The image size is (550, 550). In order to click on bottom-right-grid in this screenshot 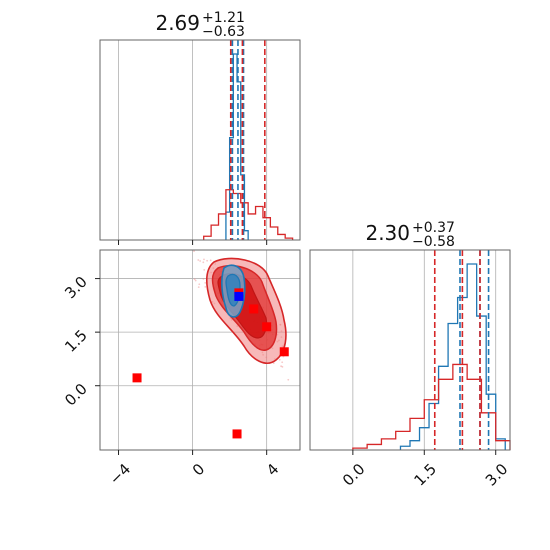, I will do `click(424, 350)`.